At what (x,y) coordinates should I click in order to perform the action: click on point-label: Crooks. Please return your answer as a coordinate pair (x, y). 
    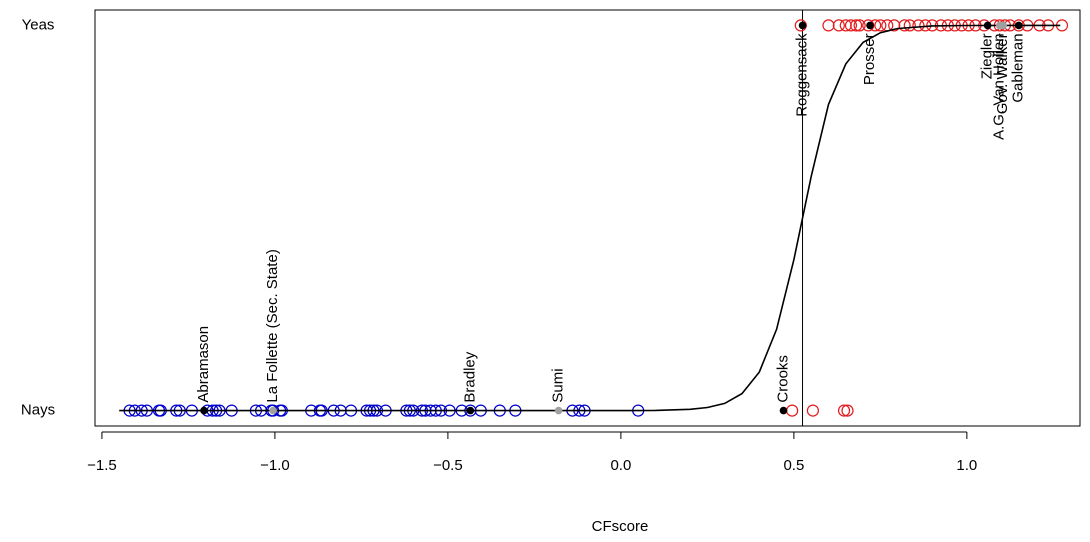
    Looking at the image, I should click on (782, 379).